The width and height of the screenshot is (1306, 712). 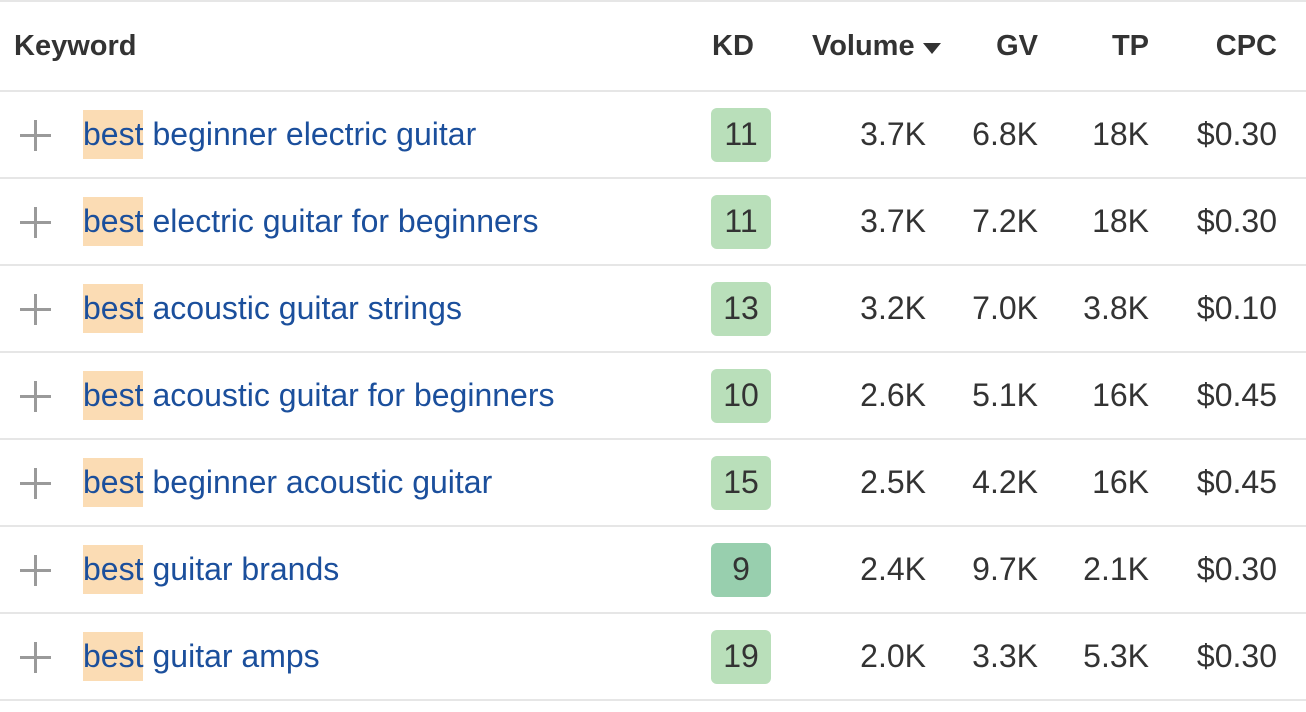 What do you see at coordinates (75, 45) in the screenshot?
I see `column-header-keyword: Keyword` at bounding box center [75, 45].